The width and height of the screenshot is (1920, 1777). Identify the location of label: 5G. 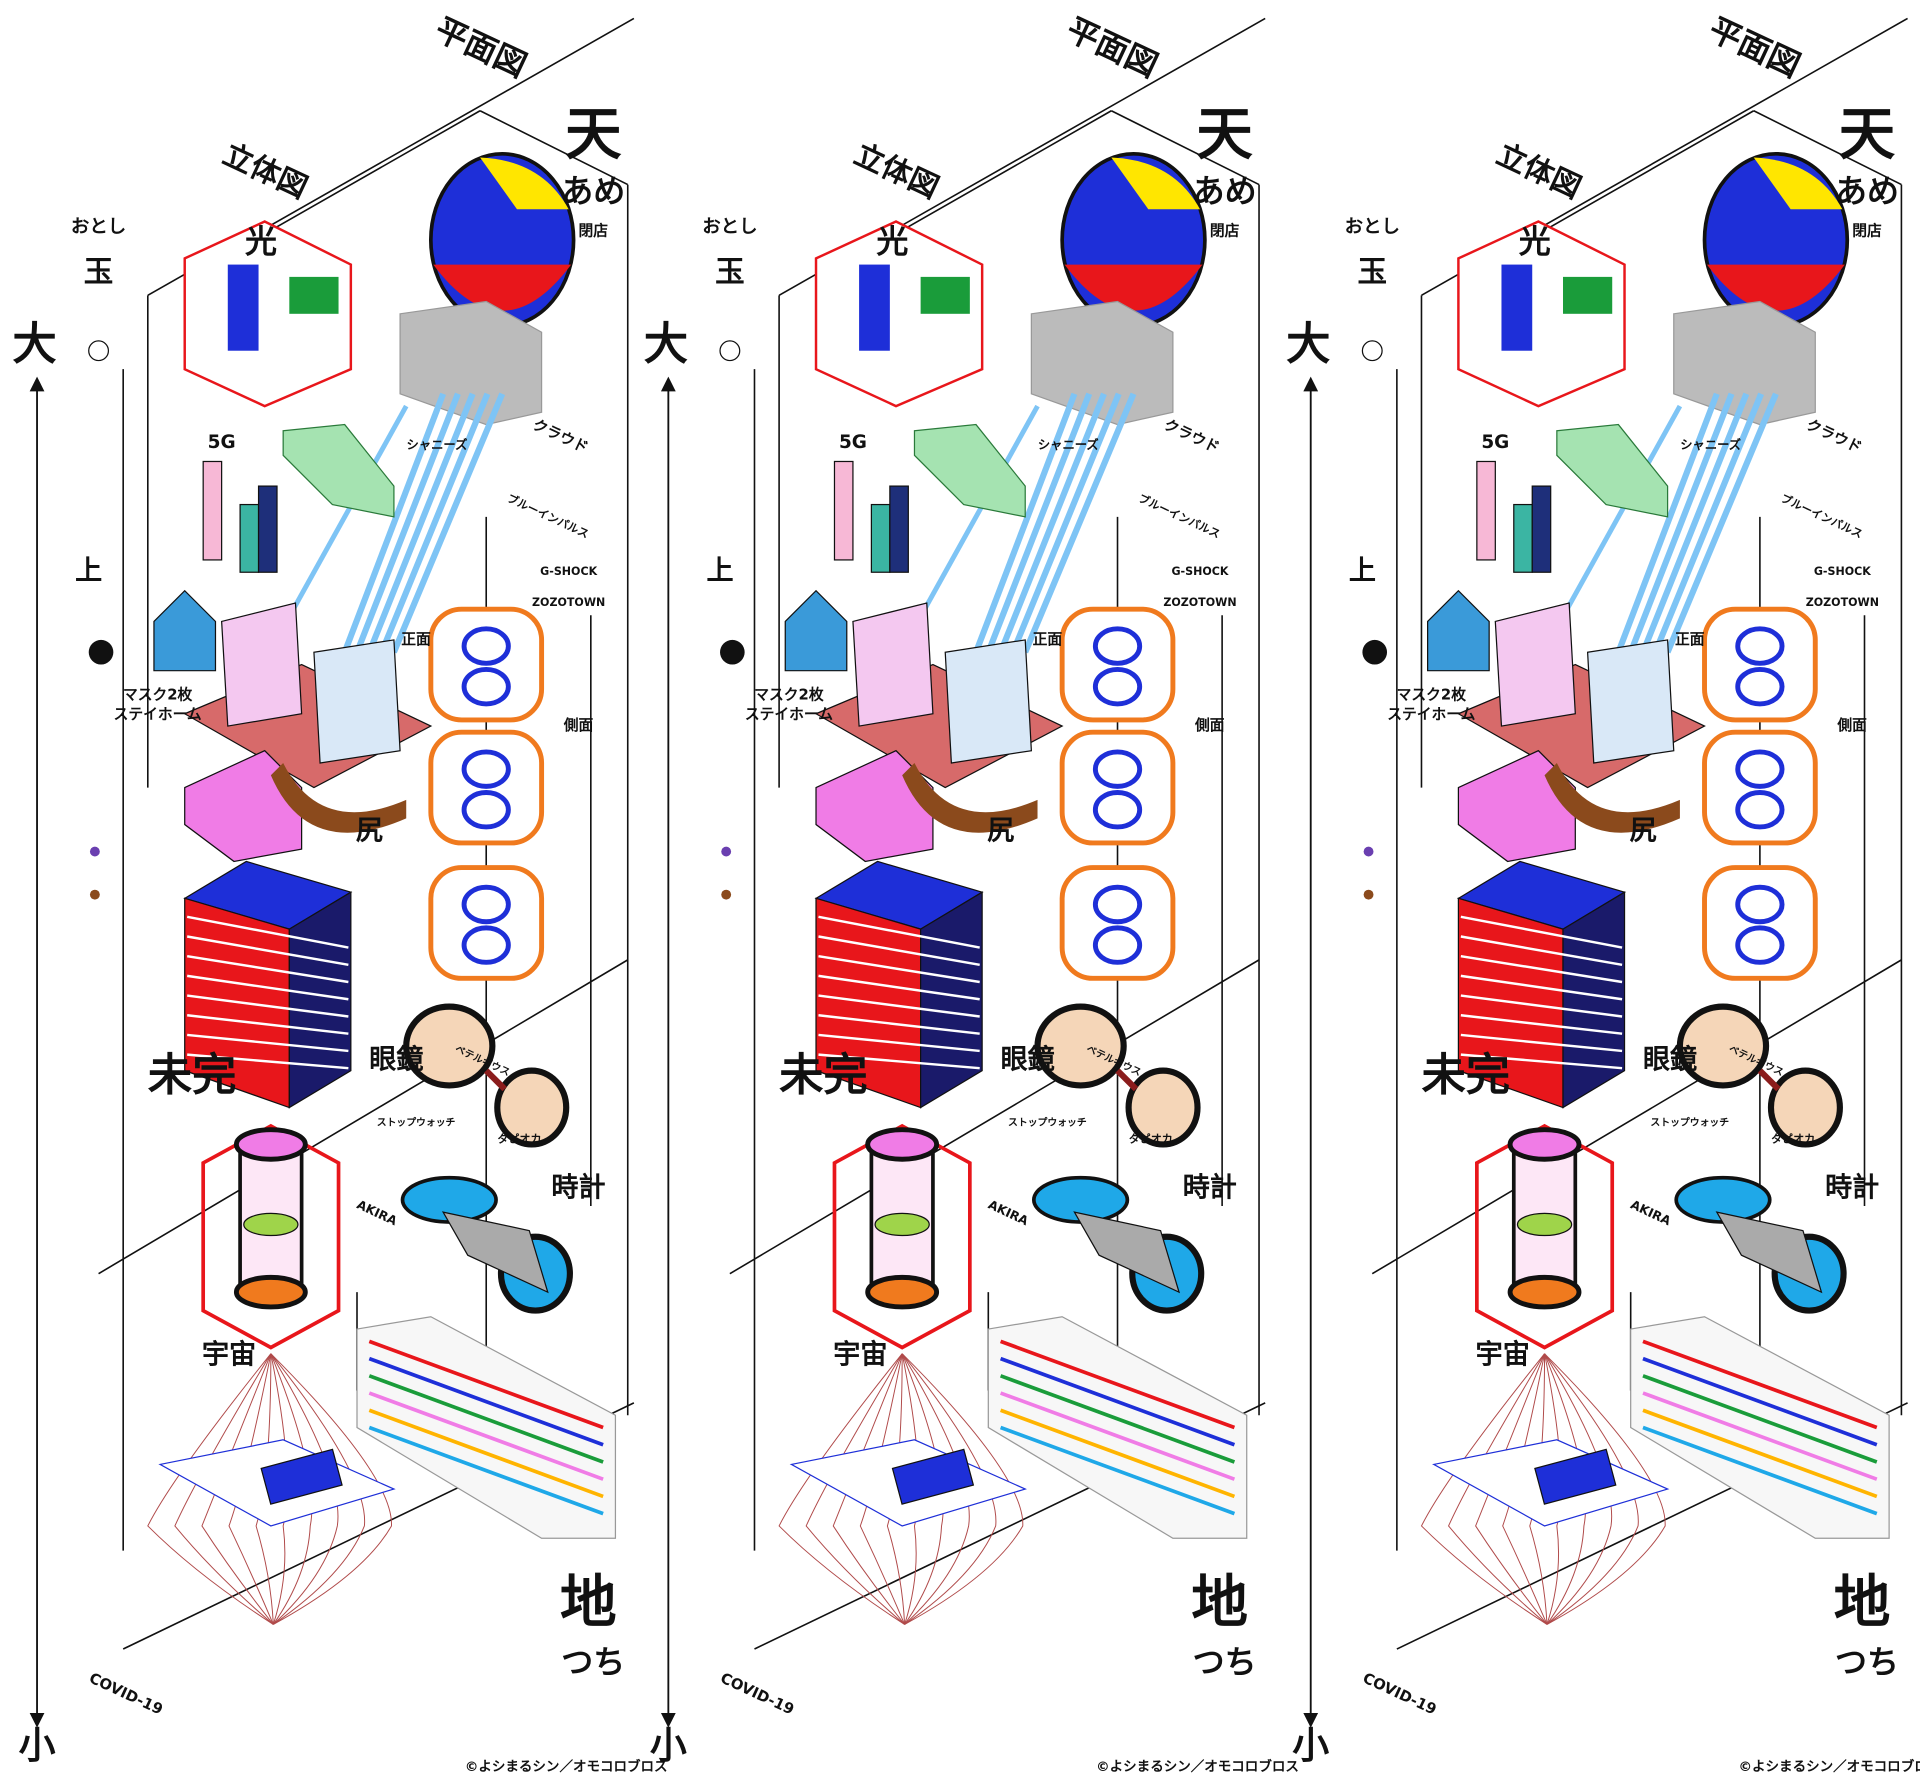
(222, 442).